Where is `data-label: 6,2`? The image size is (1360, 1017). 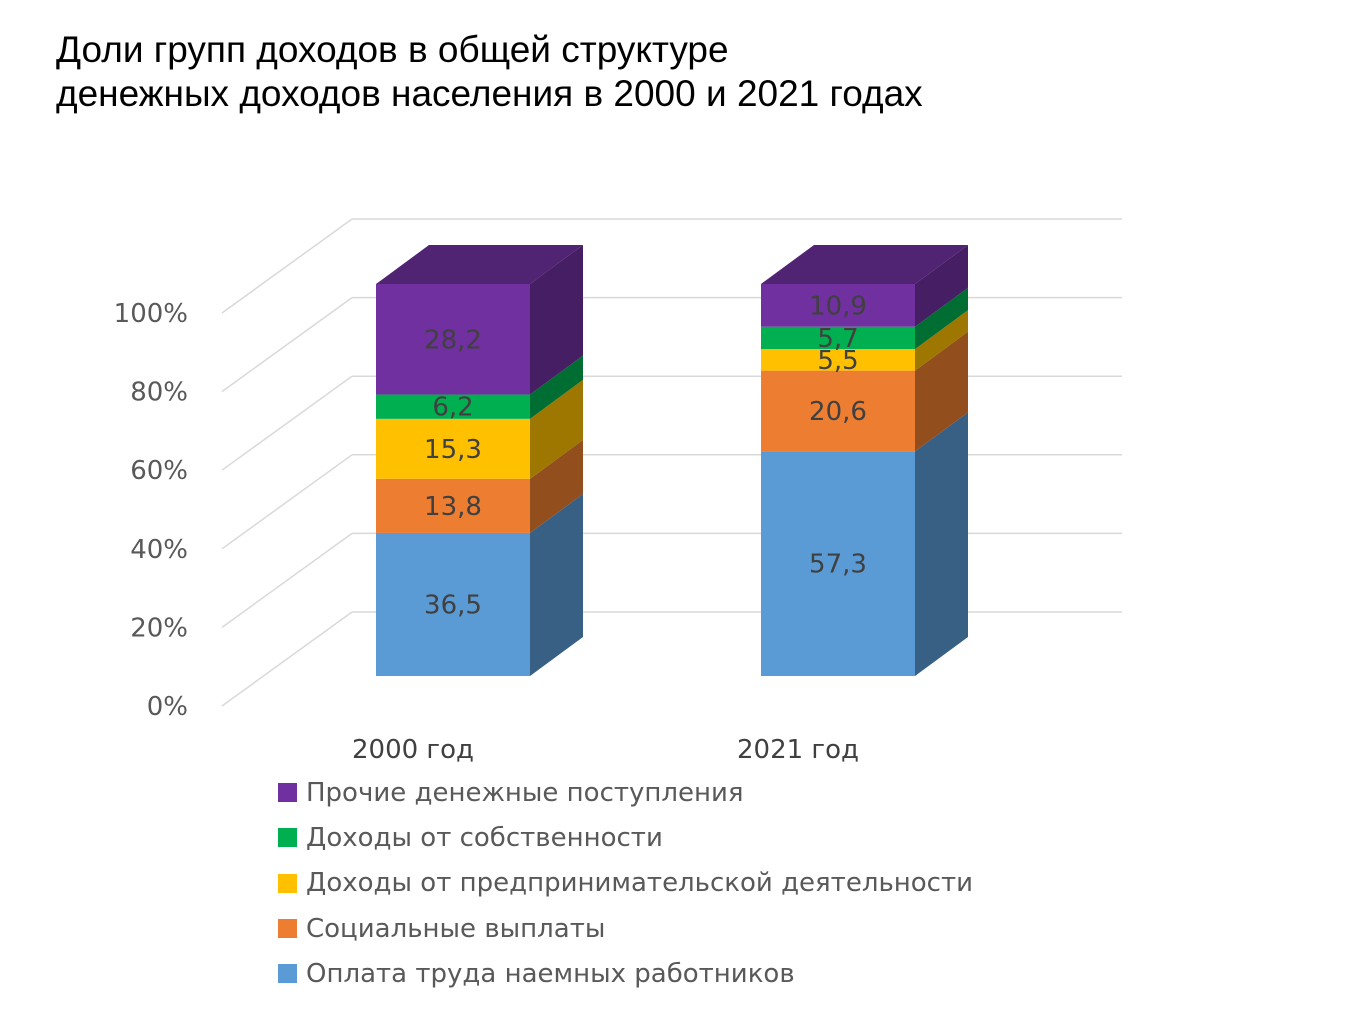 data-label: 6,2 is located at coordinates (452, 408).